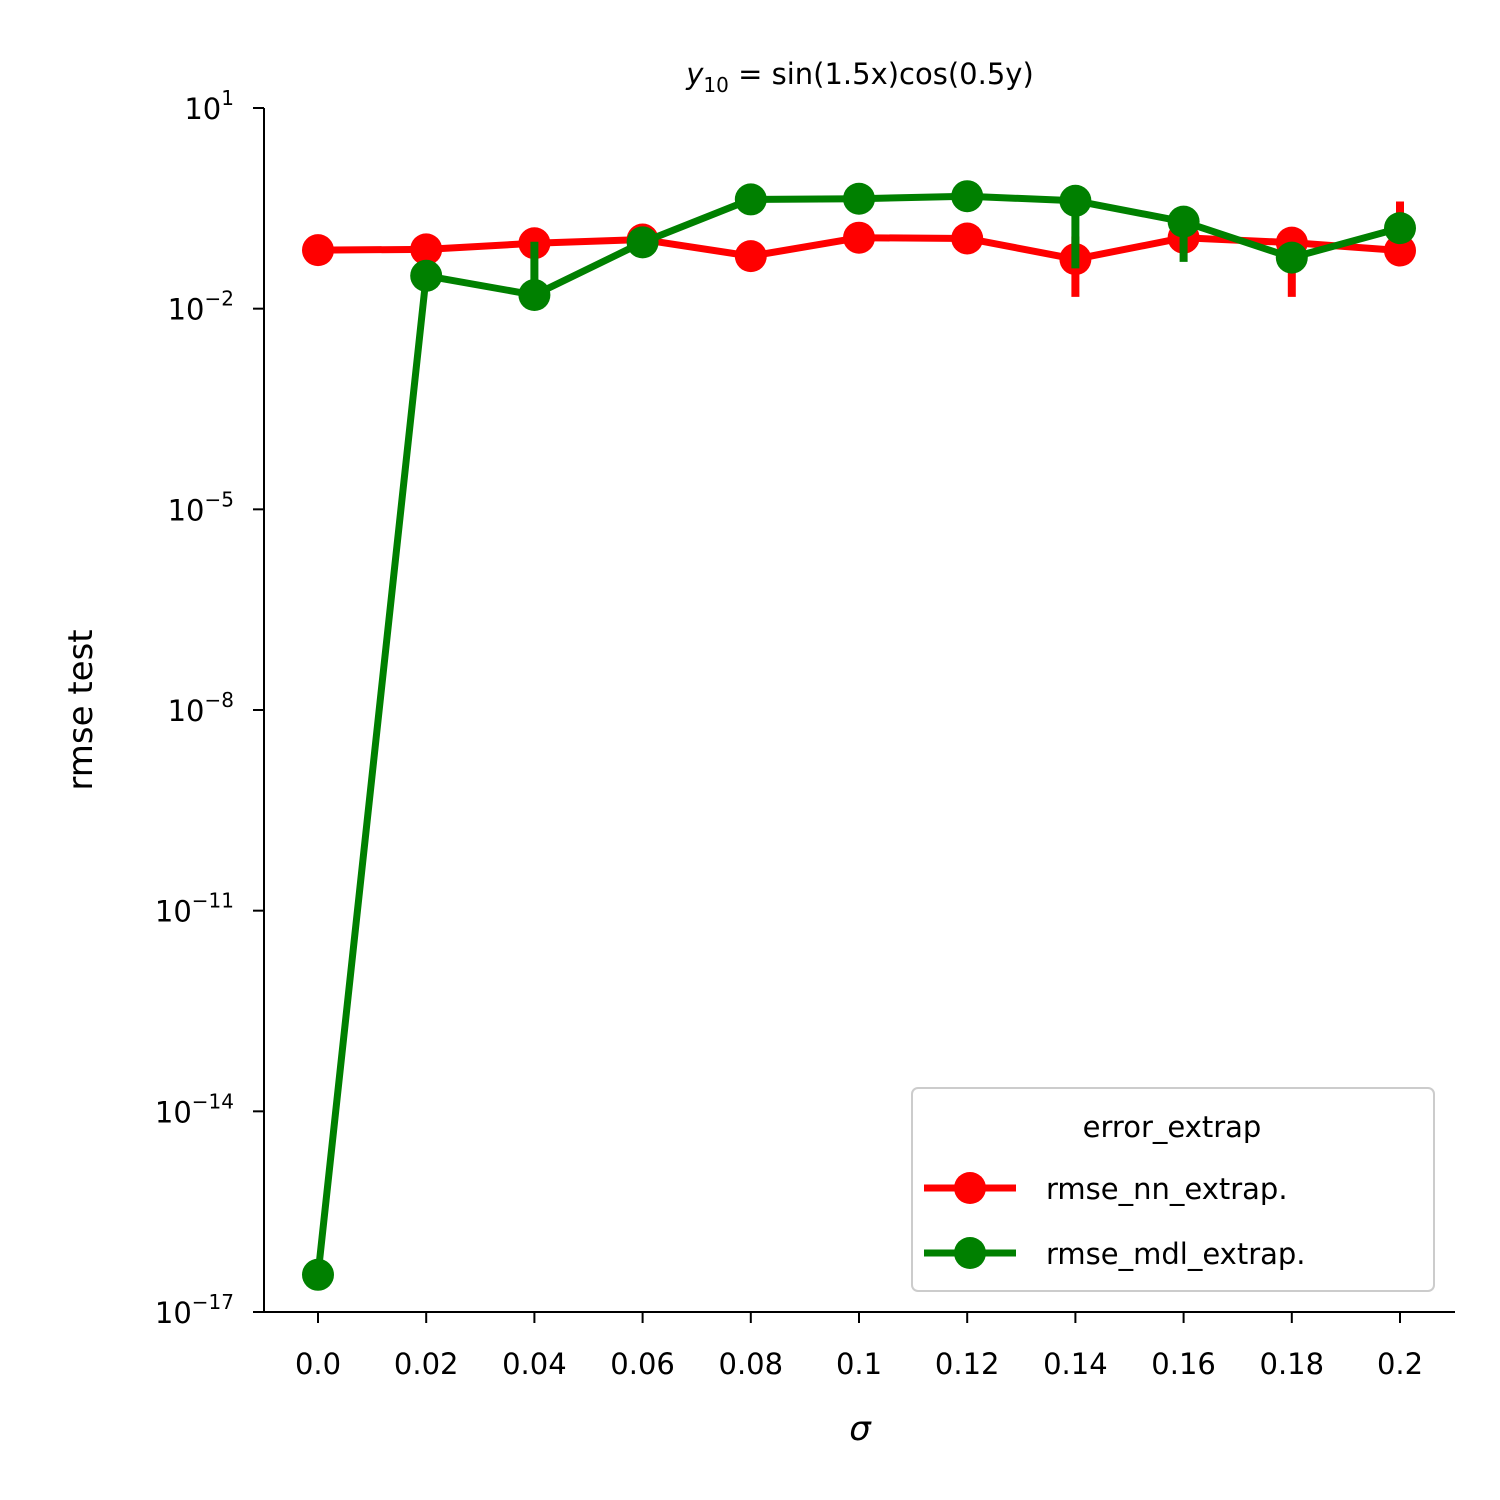 This screenshot has width=1500, height=1500. What do you see at coordinates (751, 1364) in the screenshot?
I see `x-tick-label: 0.08` at bounding box center [751, 1364].